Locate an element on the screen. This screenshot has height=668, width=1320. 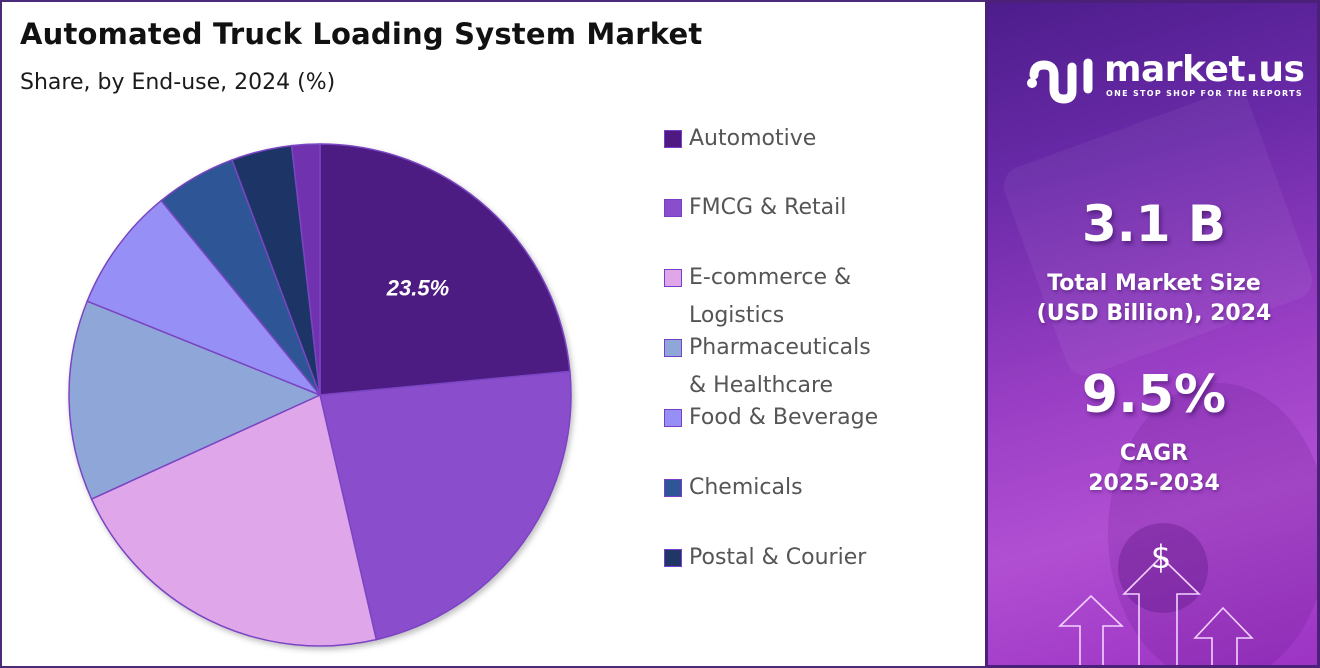
brand-tagline: ONE STOP SHOP FOR THE REPORTS is located at coordinates (1204, 93).